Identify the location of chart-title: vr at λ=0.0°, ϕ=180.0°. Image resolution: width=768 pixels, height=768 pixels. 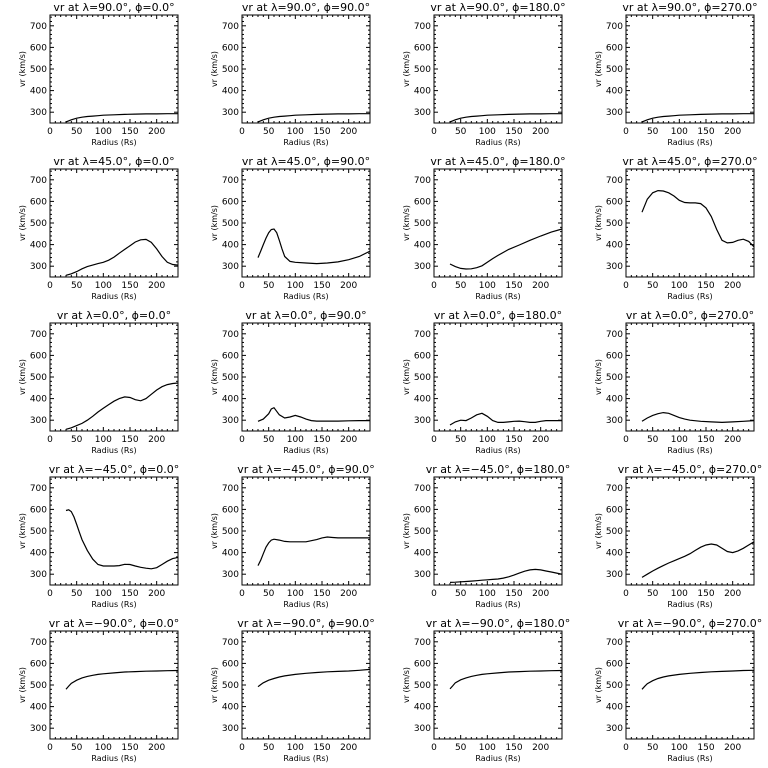
(498, 315).